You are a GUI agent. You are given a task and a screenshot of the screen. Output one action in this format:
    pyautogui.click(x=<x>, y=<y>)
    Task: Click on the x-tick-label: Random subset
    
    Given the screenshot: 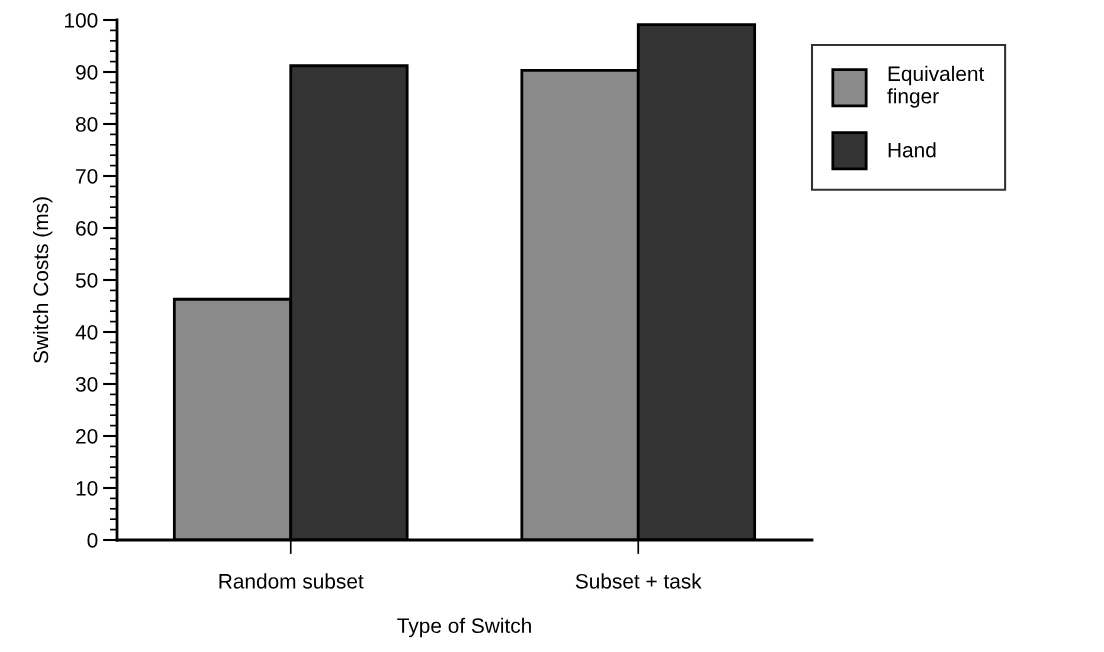 What is the action you would take?
    pyautogui.click(x=291, y=581)
    